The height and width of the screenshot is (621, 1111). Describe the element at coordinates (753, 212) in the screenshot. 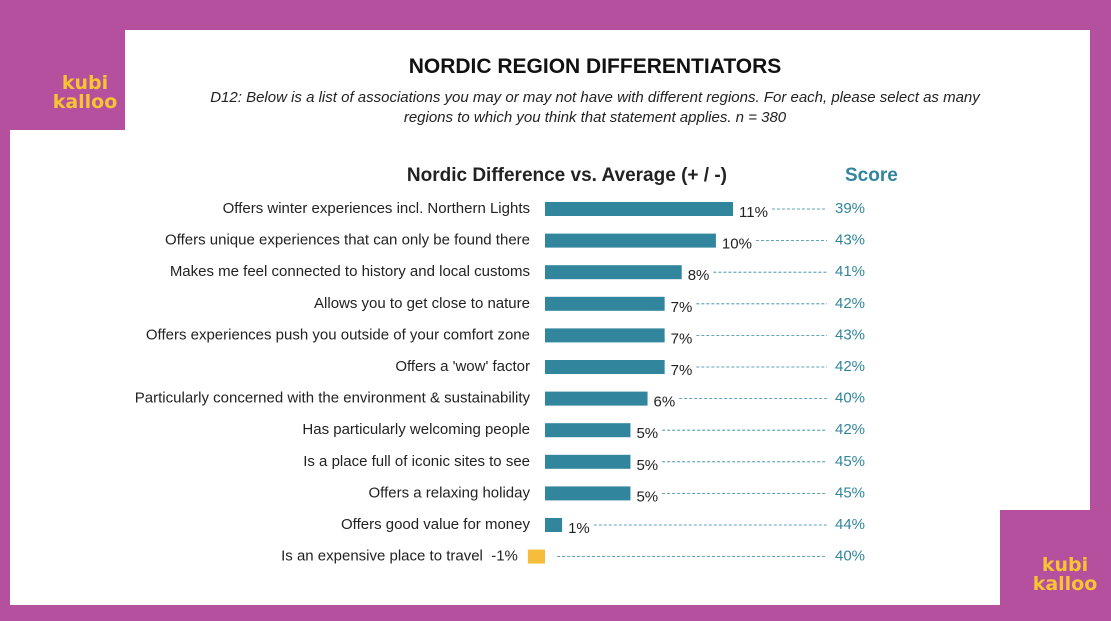

I see `value-label: 11%` at that location.